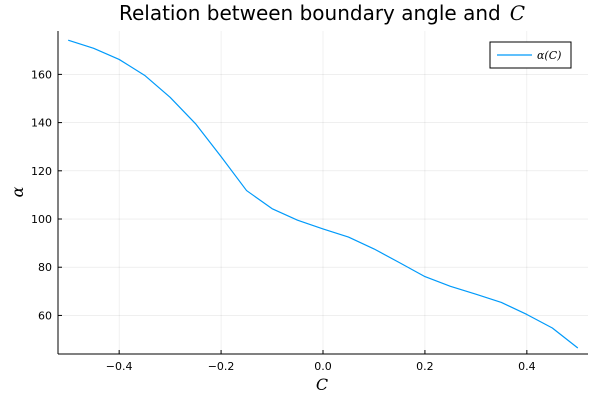 The image size is (600, 400). Describe the element at coordinates (46, 195) in the screenshot. I see `y-ticks: 60 80 100 120 140 160` at that location.